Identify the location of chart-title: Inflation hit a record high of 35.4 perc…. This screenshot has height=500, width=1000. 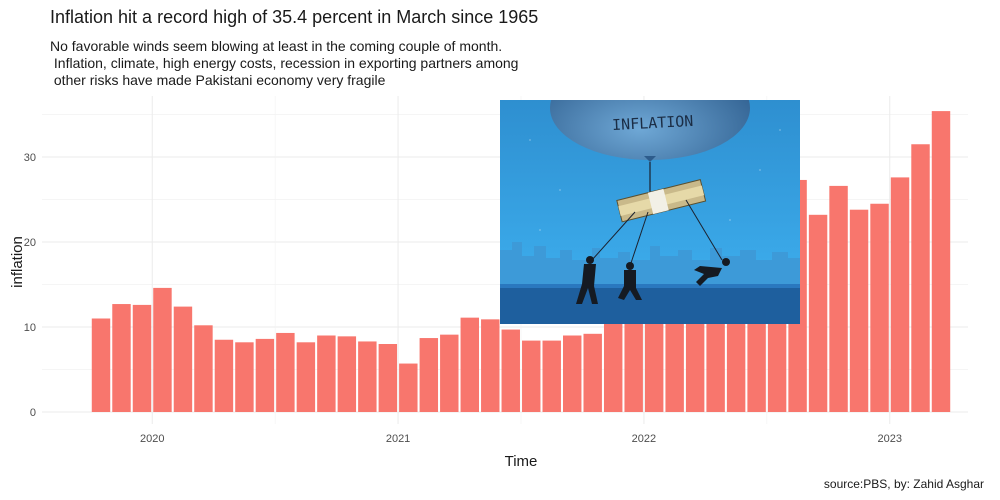
(294, 17).